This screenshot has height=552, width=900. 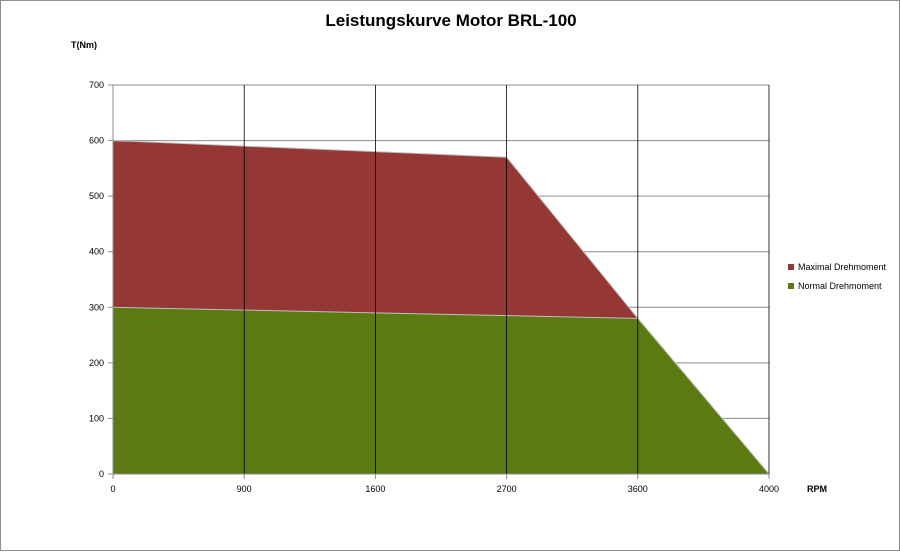 I want to click on x-tick-label-0: 0, so click(x=112, y=489).